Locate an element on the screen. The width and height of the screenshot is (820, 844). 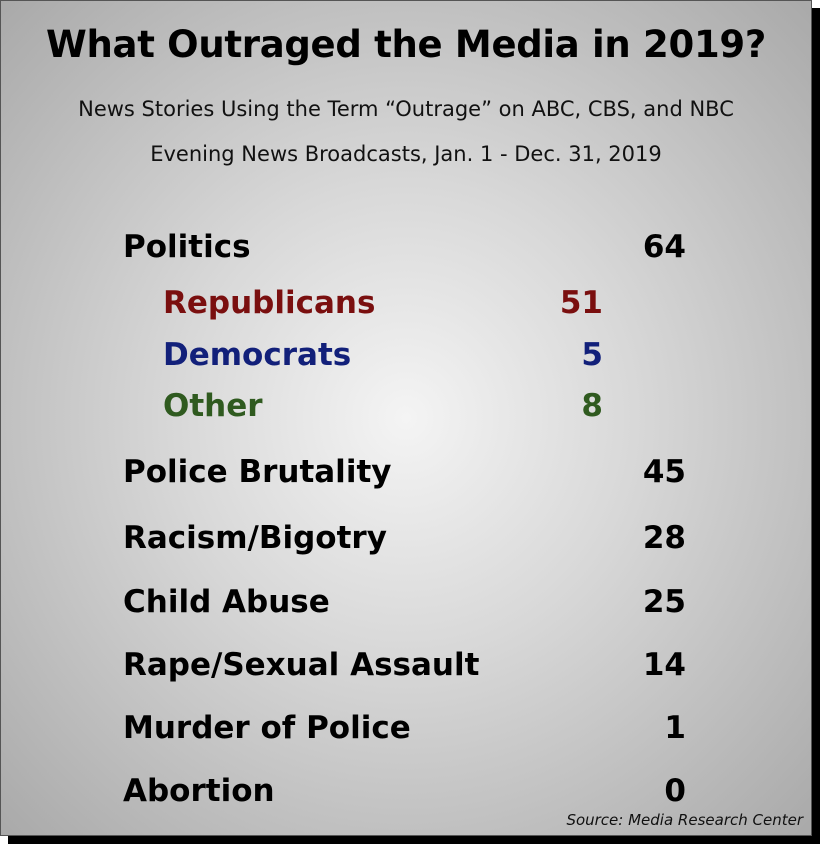
row-label: Other is located at coordinates (213, 406).